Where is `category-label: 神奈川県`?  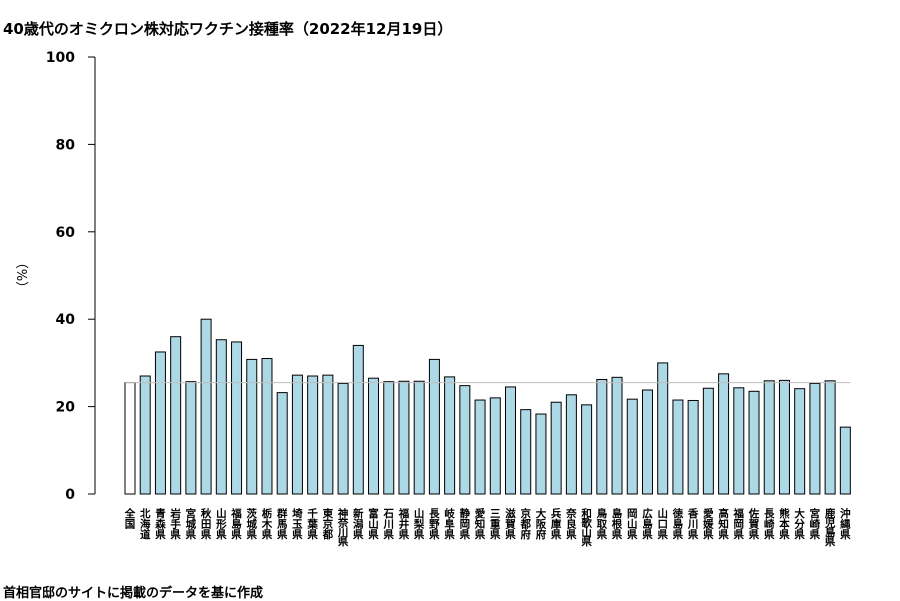 category-label: 神奈川県 is located at coordinates (343, 527).